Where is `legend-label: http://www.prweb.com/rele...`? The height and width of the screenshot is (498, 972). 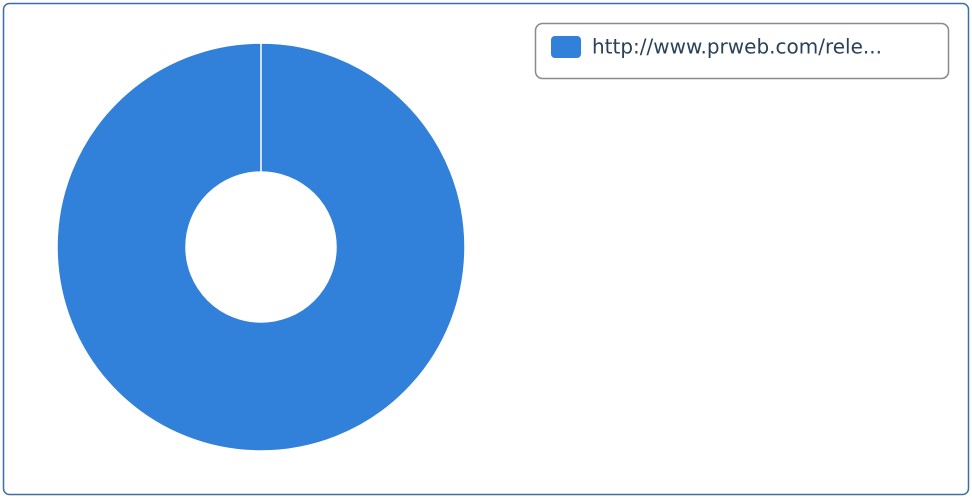
legend-label: http://www.prweb.com/rele... is located at coordinates (737, 47).